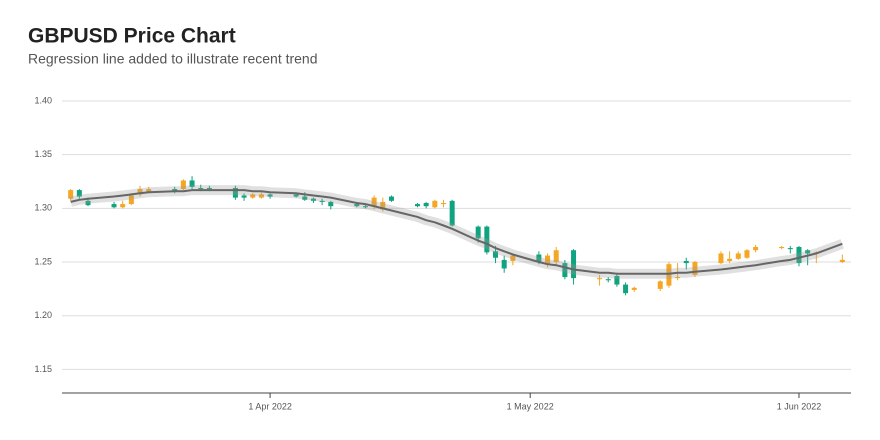 Image resolution: width=880 pixels, height=440 pixels. What do you see at coordinates (43, 208) in the screenshot?
I see `y-tick-label: 1.30` at bounding box center [43, 208].